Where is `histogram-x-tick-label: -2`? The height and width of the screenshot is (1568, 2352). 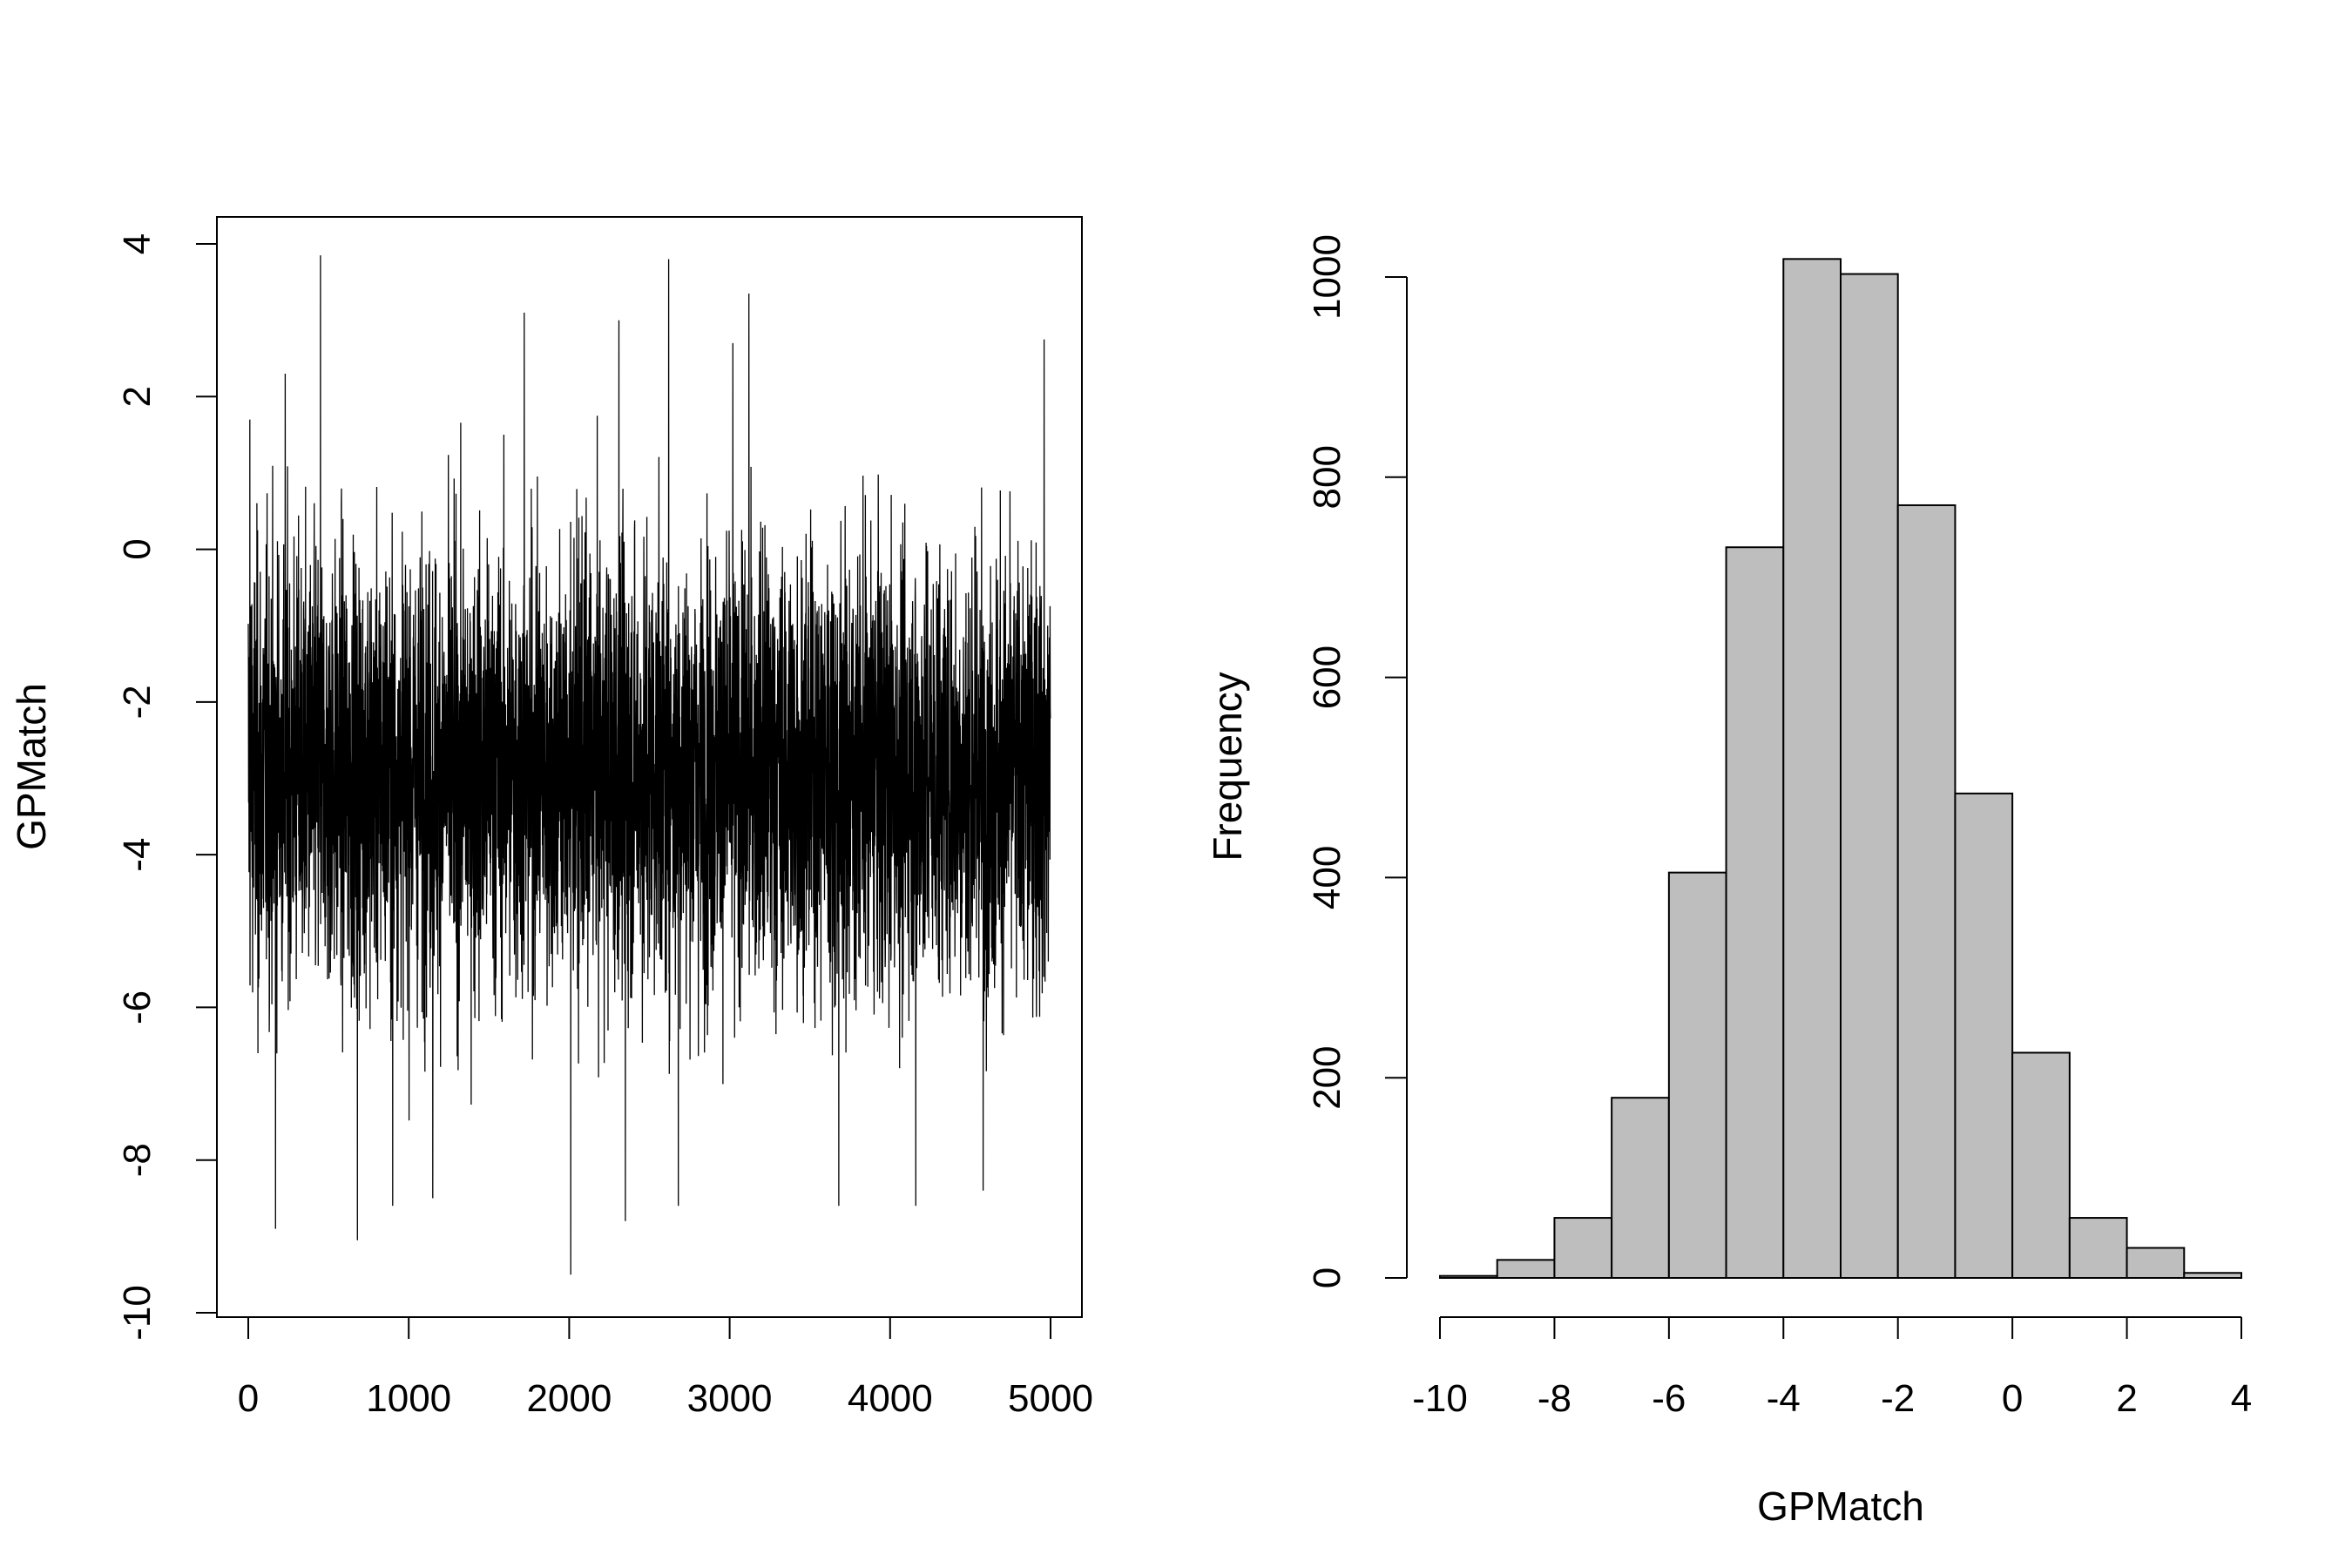
histogram-x-tick-label: -2 is located at coordinates (1898, 1398).